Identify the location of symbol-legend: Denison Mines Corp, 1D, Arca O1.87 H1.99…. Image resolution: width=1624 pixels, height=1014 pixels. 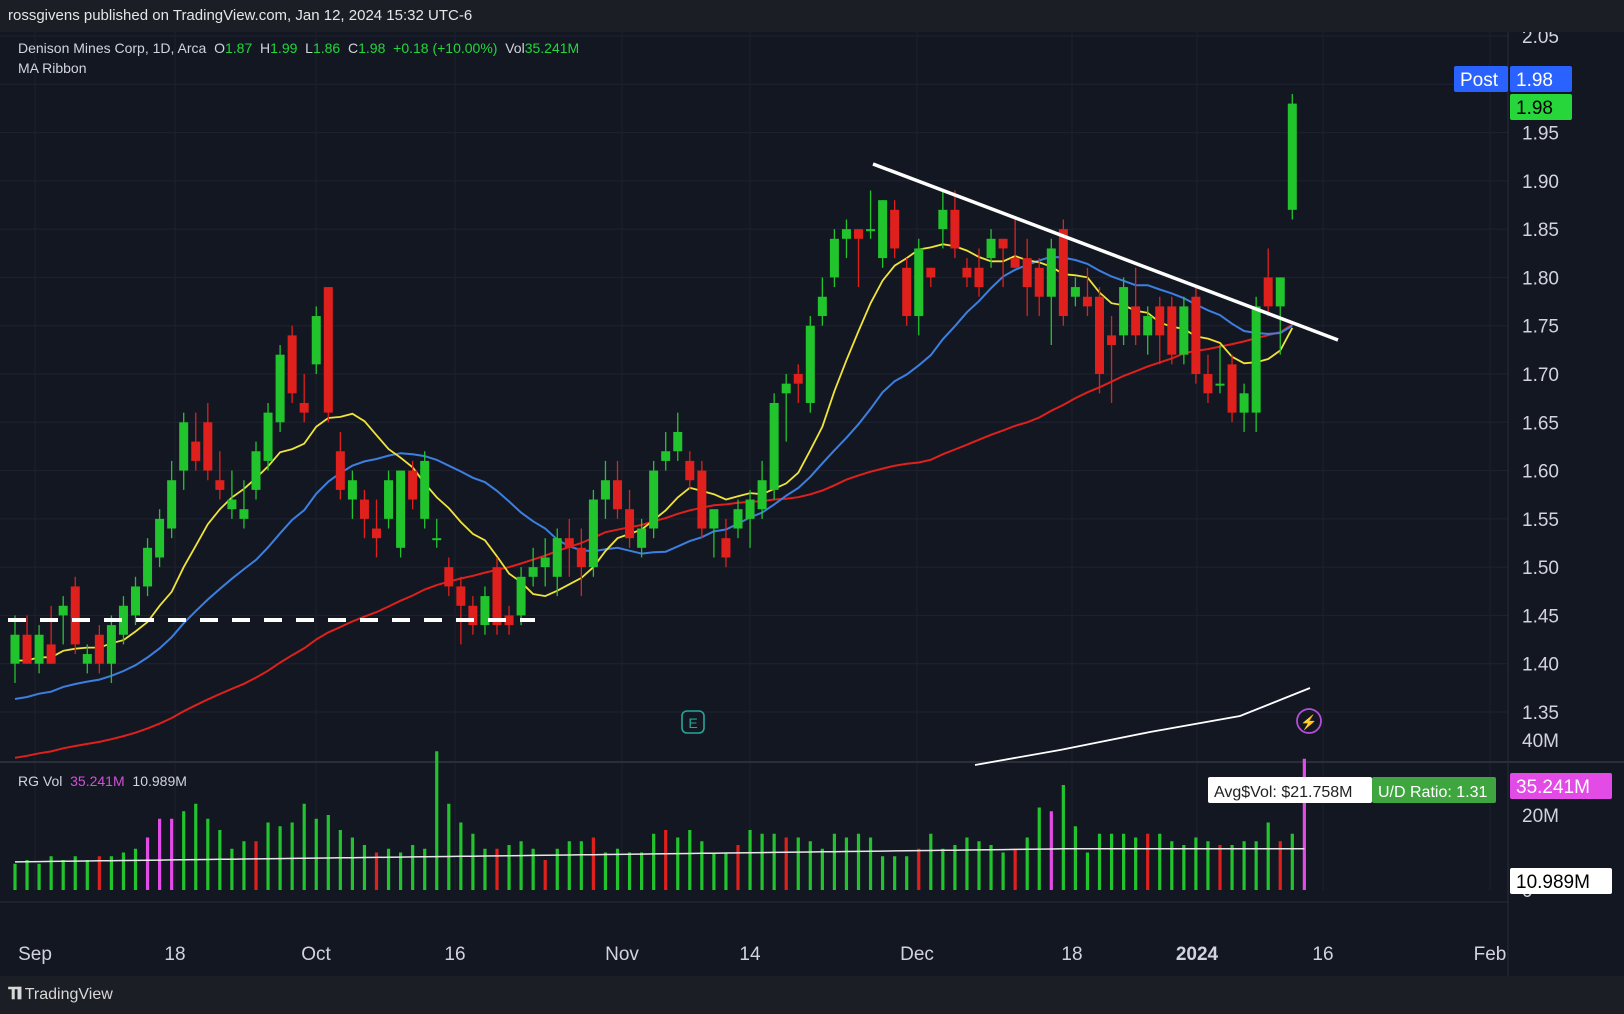
(298, 48).